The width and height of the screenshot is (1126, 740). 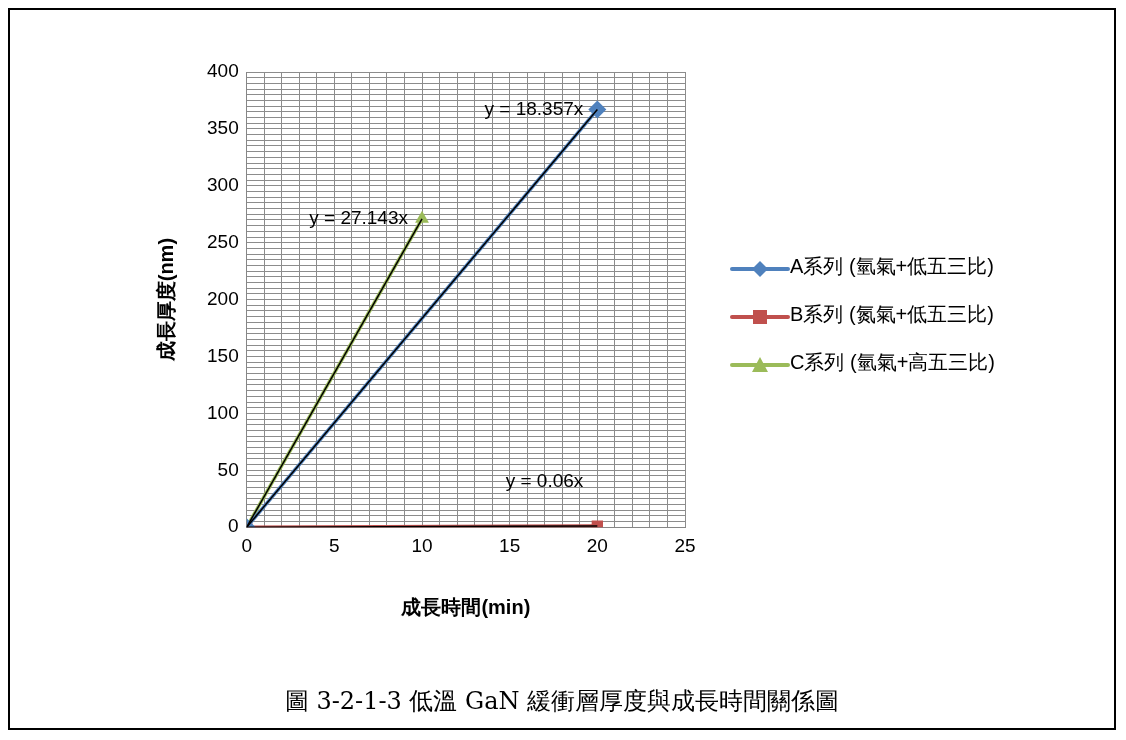 I want to click on x-axis-title: 成長時間(min), so click(x=465, y=606).